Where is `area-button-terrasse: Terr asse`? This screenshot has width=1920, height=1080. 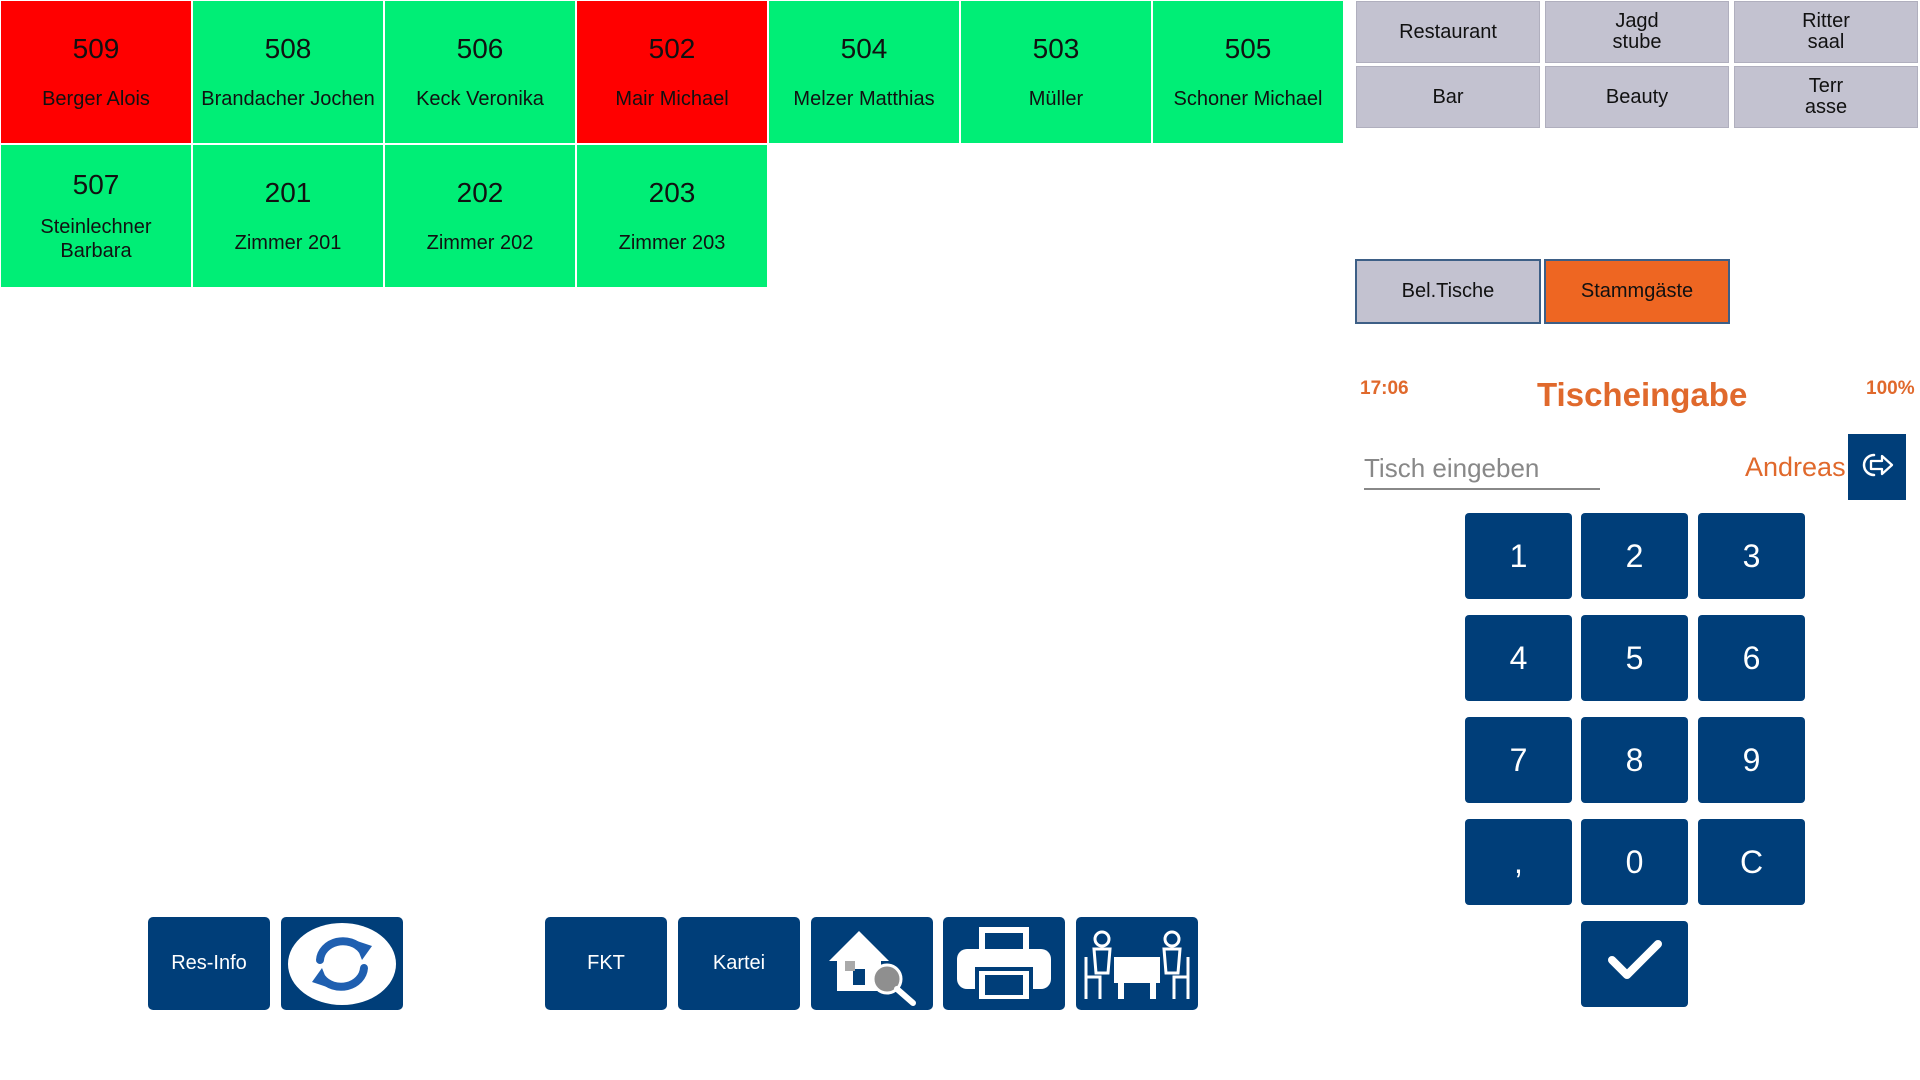 area-button-terrasse: Terr asse is located at coordinates (1826, 97).